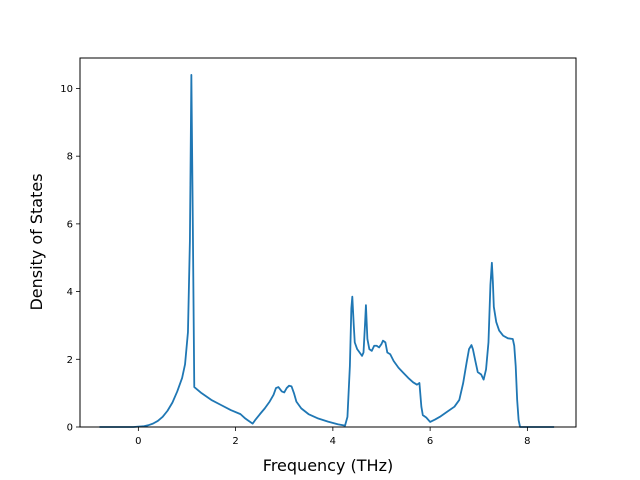 This screenshot has width=640, height=480. What do you see at coordinates (430, 441) in the screenshot?
I see `x-tick-label: 6` at bounding box center [430, 441].